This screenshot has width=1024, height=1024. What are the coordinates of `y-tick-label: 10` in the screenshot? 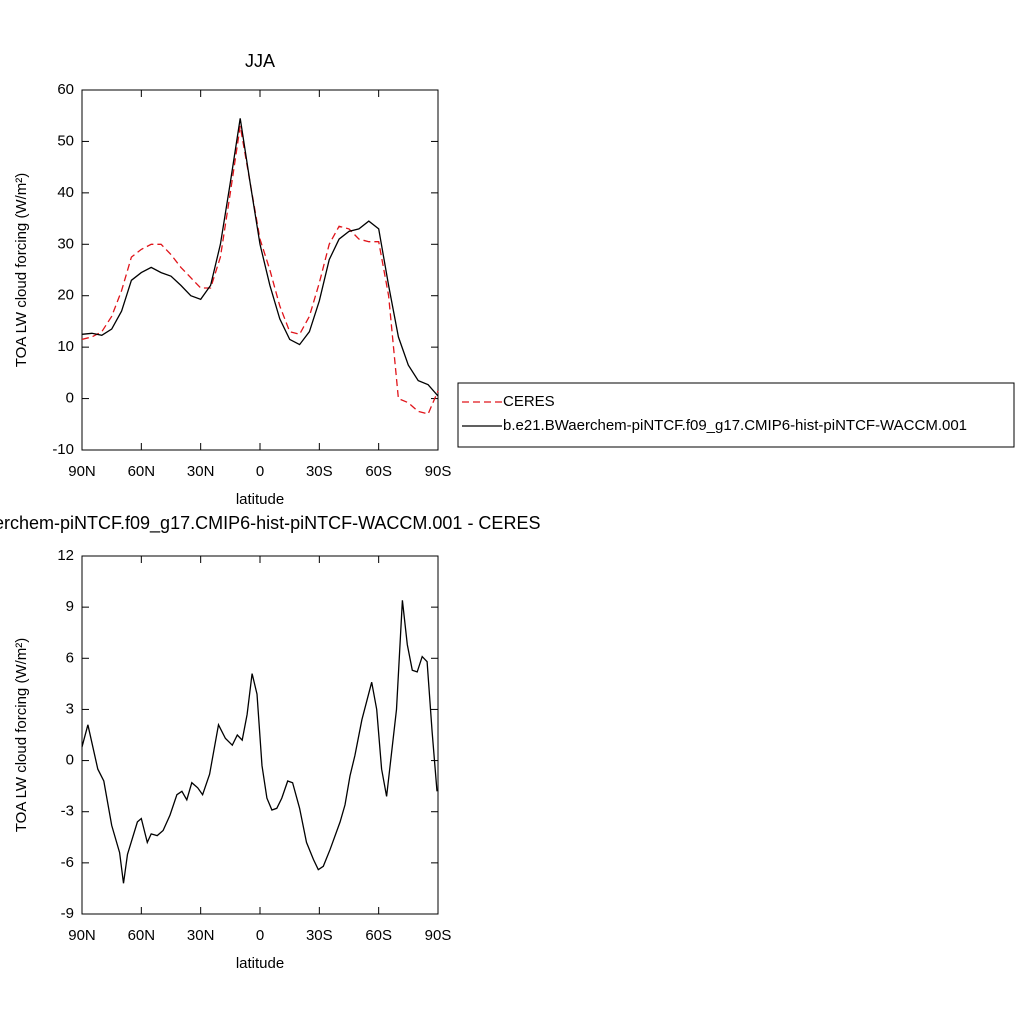 It's located at (65, 346).